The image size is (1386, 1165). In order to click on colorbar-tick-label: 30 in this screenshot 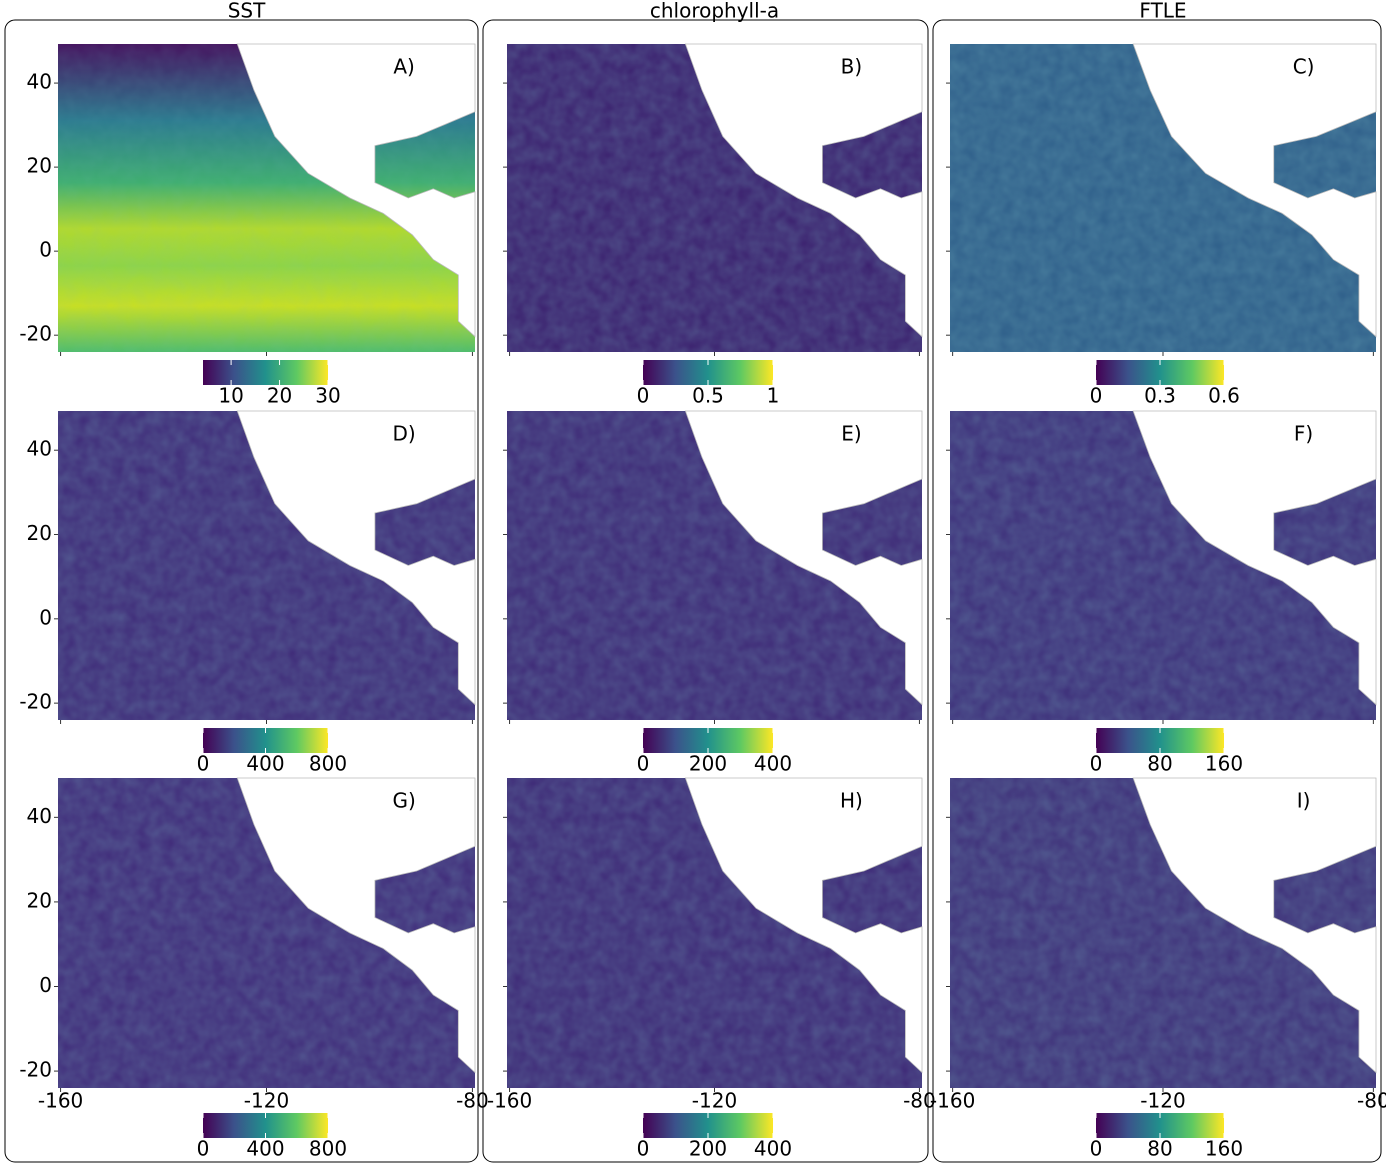, I will do `click(327, 396)`.